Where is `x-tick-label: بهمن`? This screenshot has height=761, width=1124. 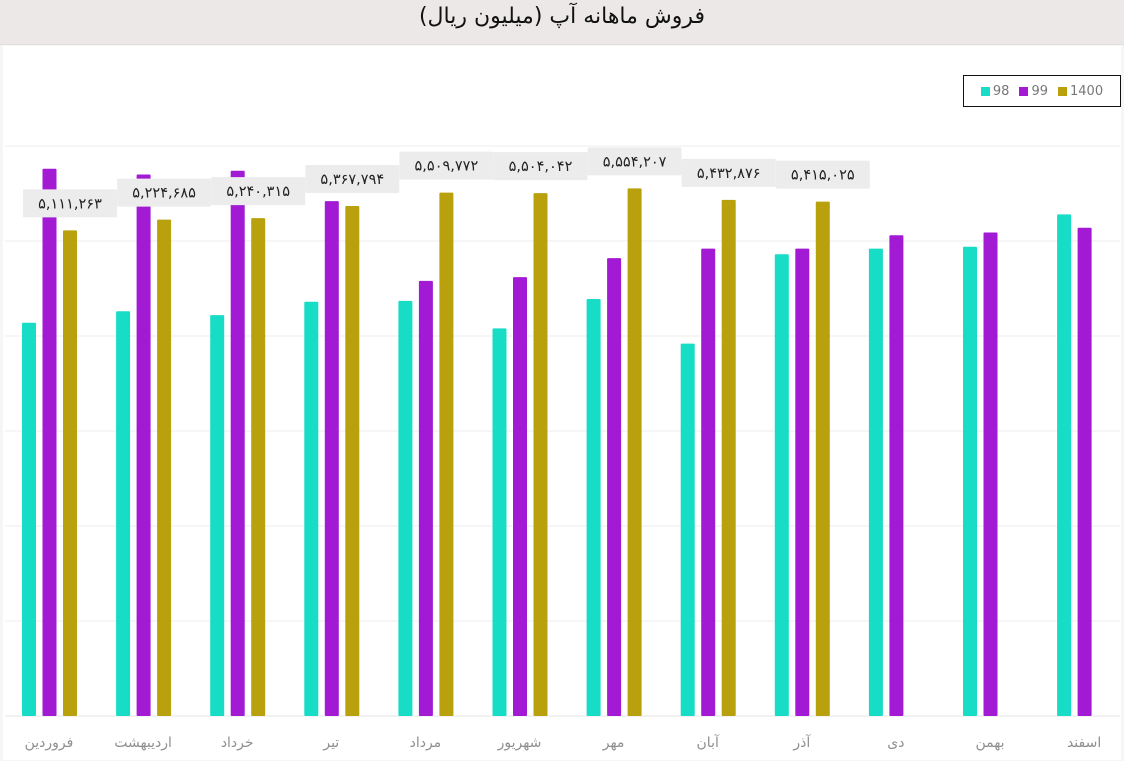 x-tick-label: بهمن is located at coordinates (989, 743).